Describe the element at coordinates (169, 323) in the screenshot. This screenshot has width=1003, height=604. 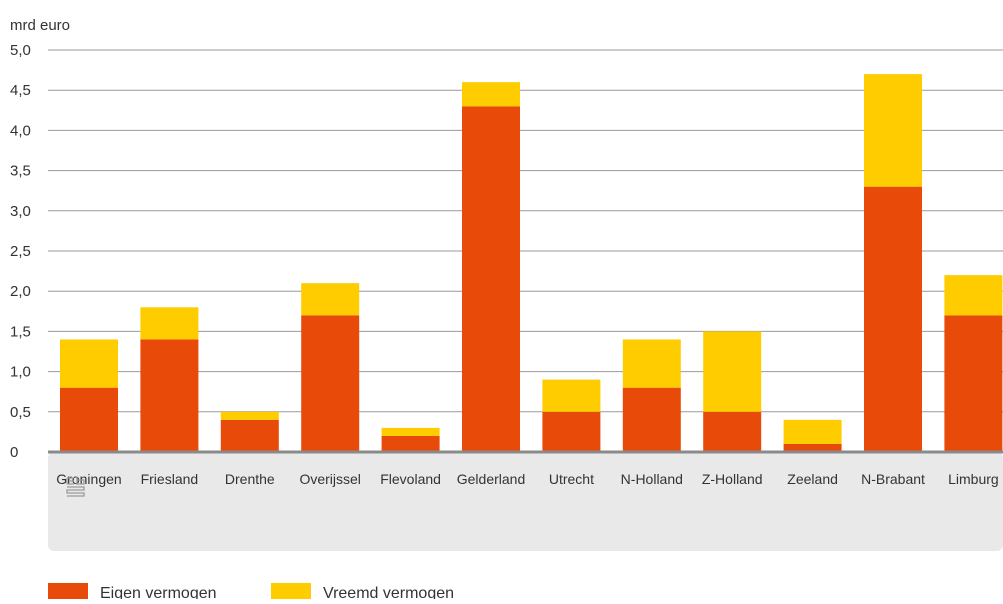
I see `bar-vreemd-friesland` at that location.